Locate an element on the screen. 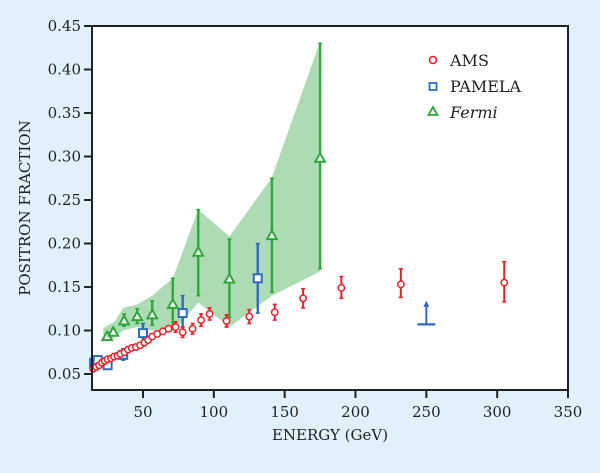 The width and height of the screenshot is (600, 473). x-tick-label: 300 is located at coordinates (497, 412).